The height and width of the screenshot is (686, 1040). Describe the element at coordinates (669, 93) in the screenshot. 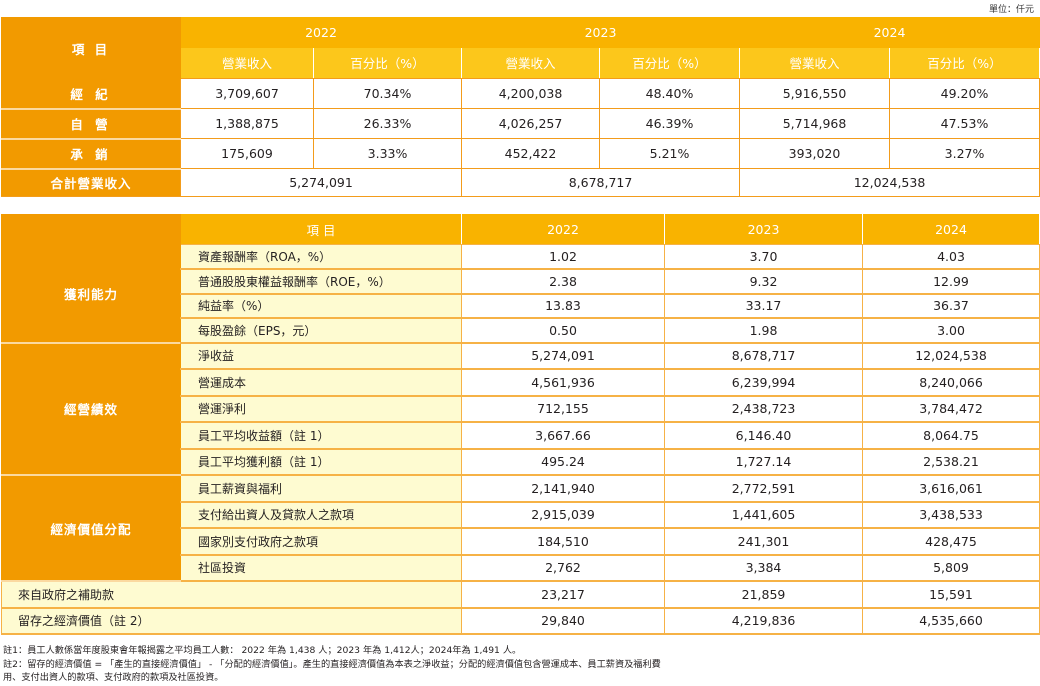

I see `percentage-cell: 48.40%` at that location.